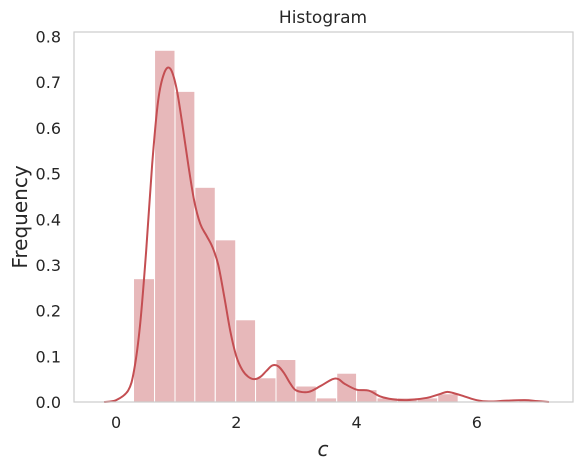 This screenshot has height=468, width=581. What do you see at coordinates (296, 422) in the screenshot?
I see `x-axis-ticks: 0 2 4 6` at bounding box center [296, 422].